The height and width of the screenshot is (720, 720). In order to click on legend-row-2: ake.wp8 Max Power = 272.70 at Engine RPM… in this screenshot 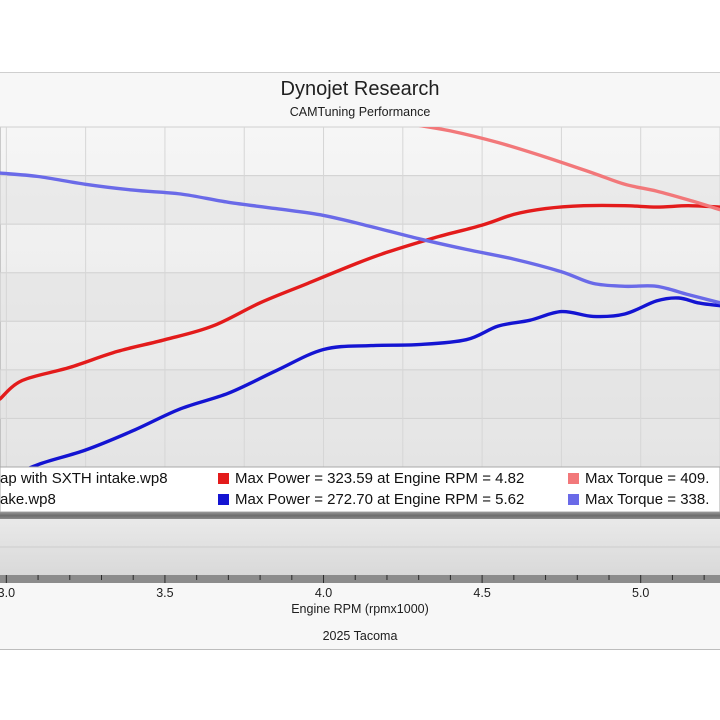, I will do `click(360, 501)`.